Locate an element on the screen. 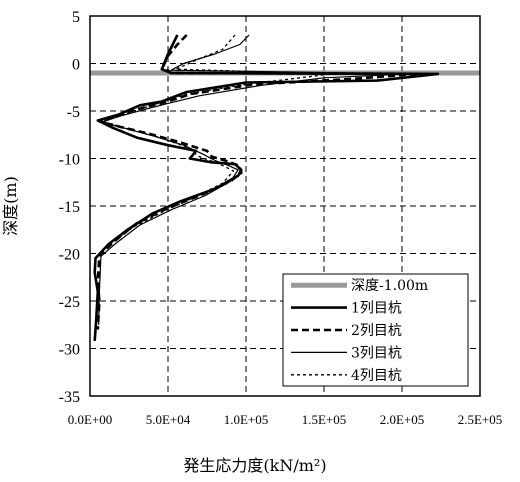 This screenshot has width=520, height=482. legend-label: 3列目杭 is located at coordinates (376, 353).